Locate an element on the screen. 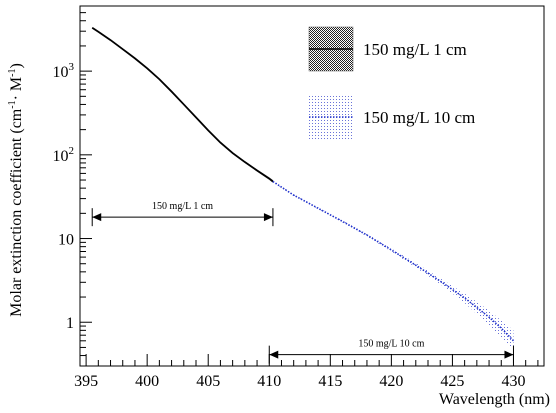 The image size is (556, 413). x-tick-label: 415 is located at coordinates (330, 381).